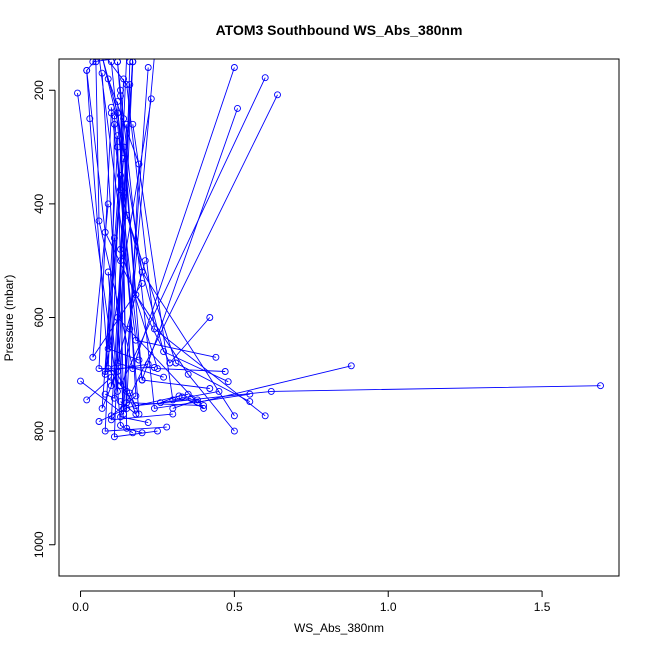  I want to click on y-tick-label: 800, so click(39, 431).